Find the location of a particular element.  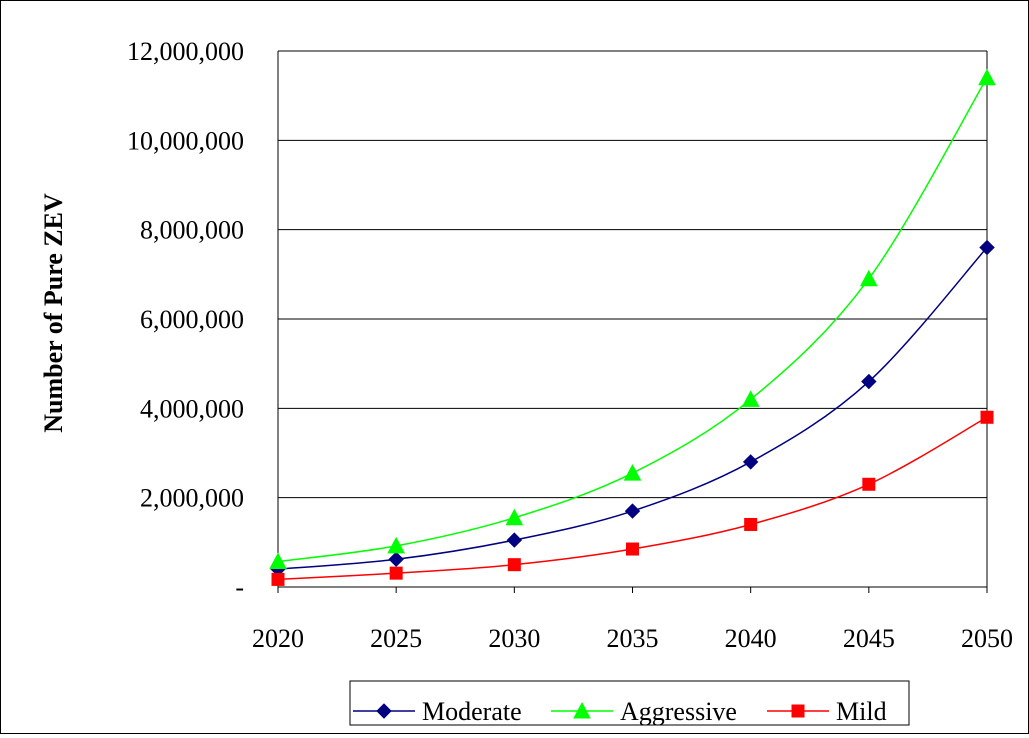

legend-item-aggressive: Aggressive is located at coordinates (644, 711).